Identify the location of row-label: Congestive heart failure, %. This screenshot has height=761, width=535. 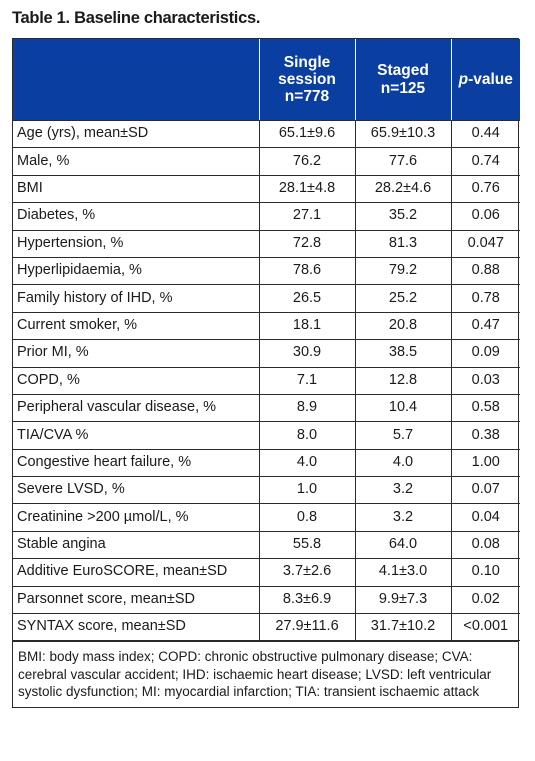
(136, 463).